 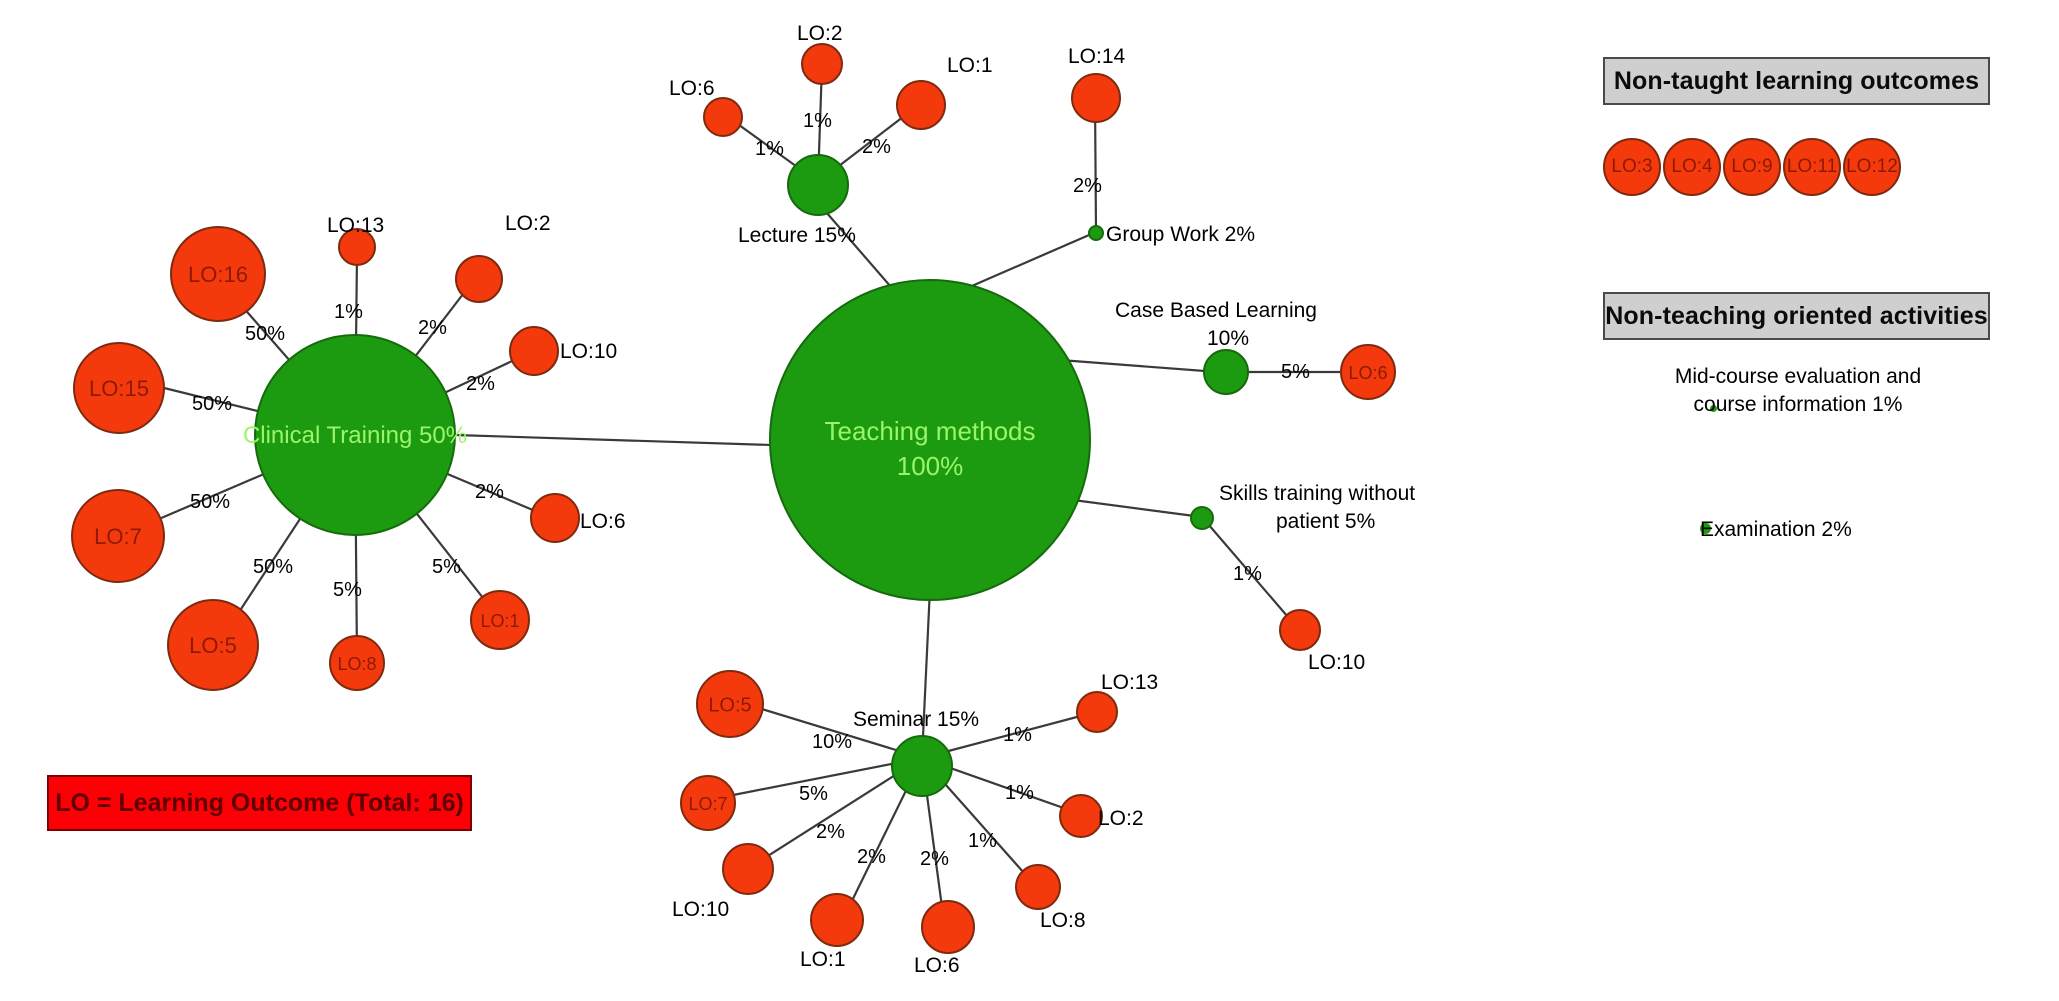 I want to click on lo-node-clinical-lo10, so click(x=534, y=351).